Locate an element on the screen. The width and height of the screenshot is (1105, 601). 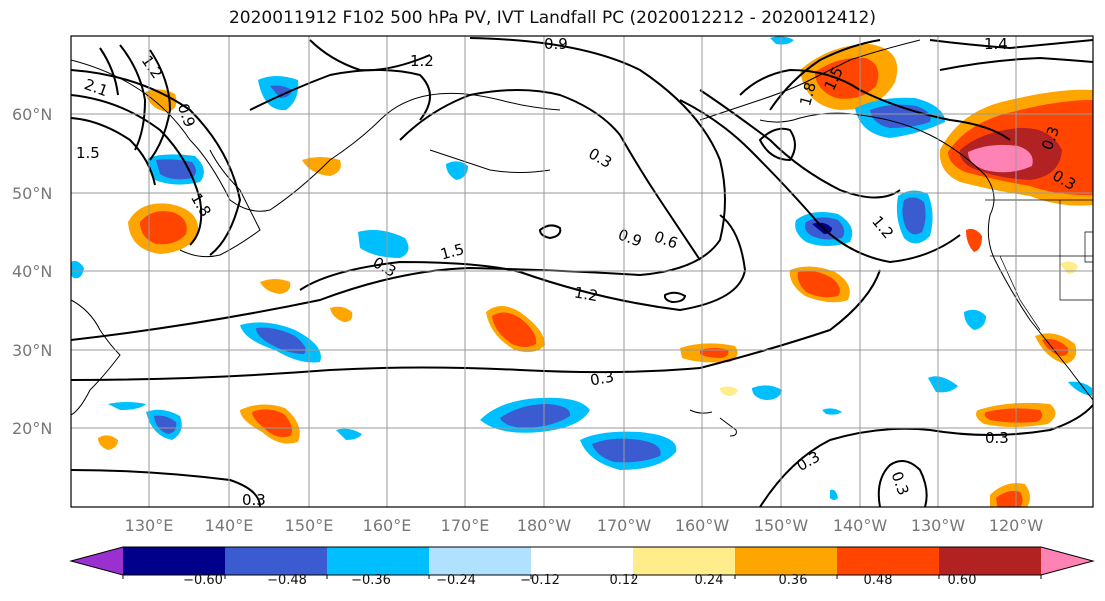
colorbar-tick-label: 0.36 is located at coordinates (793, 580).